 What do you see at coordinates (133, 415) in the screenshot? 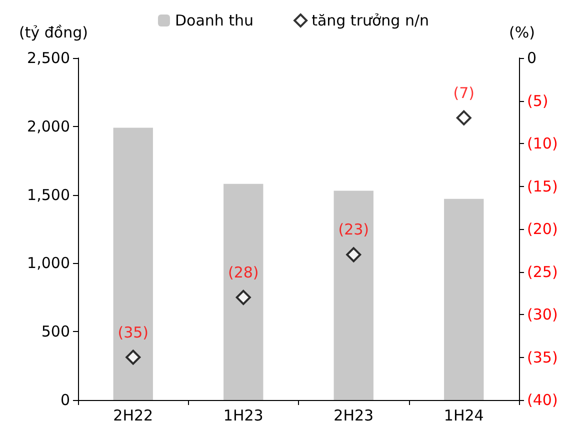
I see `x-tick-label: 2H22` at bounding box center [133, 415].